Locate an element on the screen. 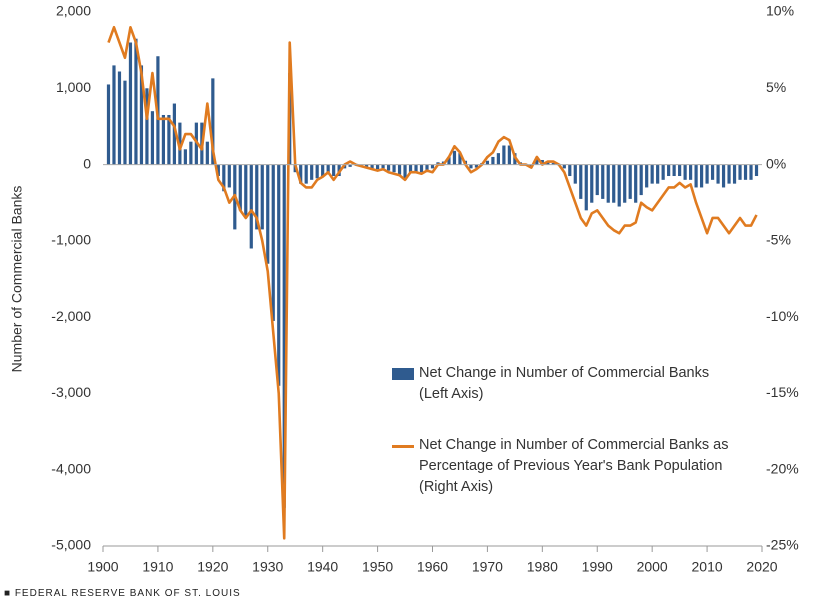 The image size is (830, 602). source: ■ FEDERAL RESERVE BANK OF ST. LOUIS is located at coordinates (122, 593).